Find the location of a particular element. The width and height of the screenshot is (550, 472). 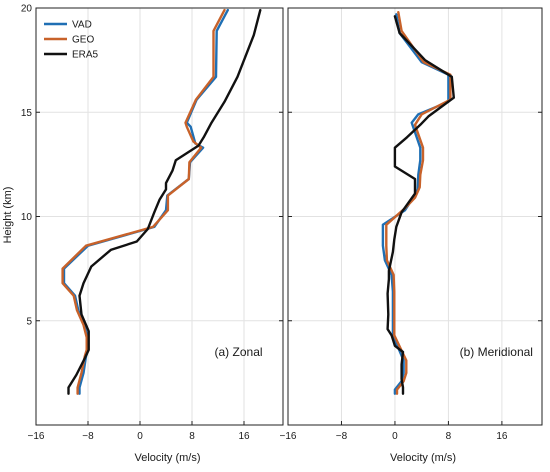

ytick-label: 20 is located at coordinates (27, 9).